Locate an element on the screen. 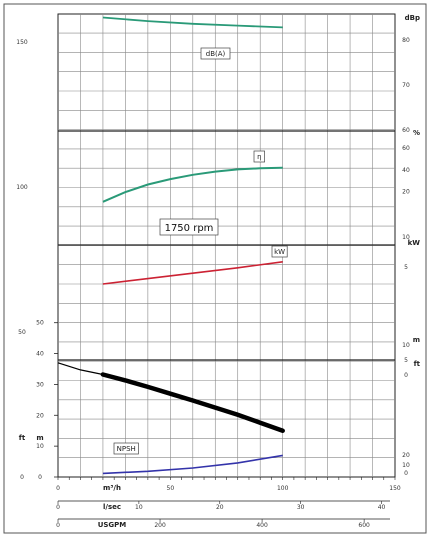  head-curve-extension is located at coordinates (80, 369).